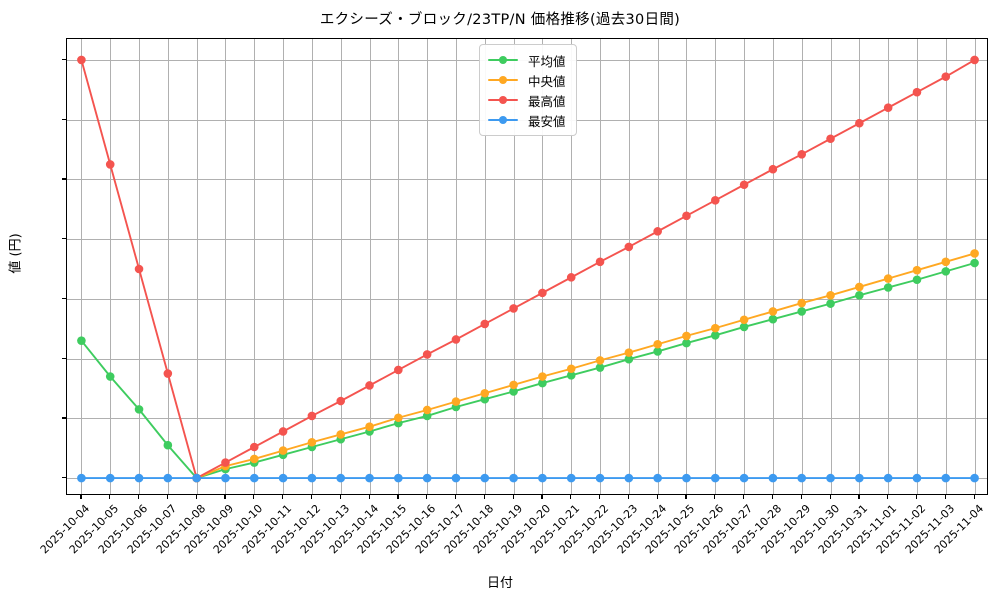 The width and height of the screenshot is (1000, 600). Describe the element at coordinates (527, 120) in the screenshot. I see `legend-item: 最安値` at that location.